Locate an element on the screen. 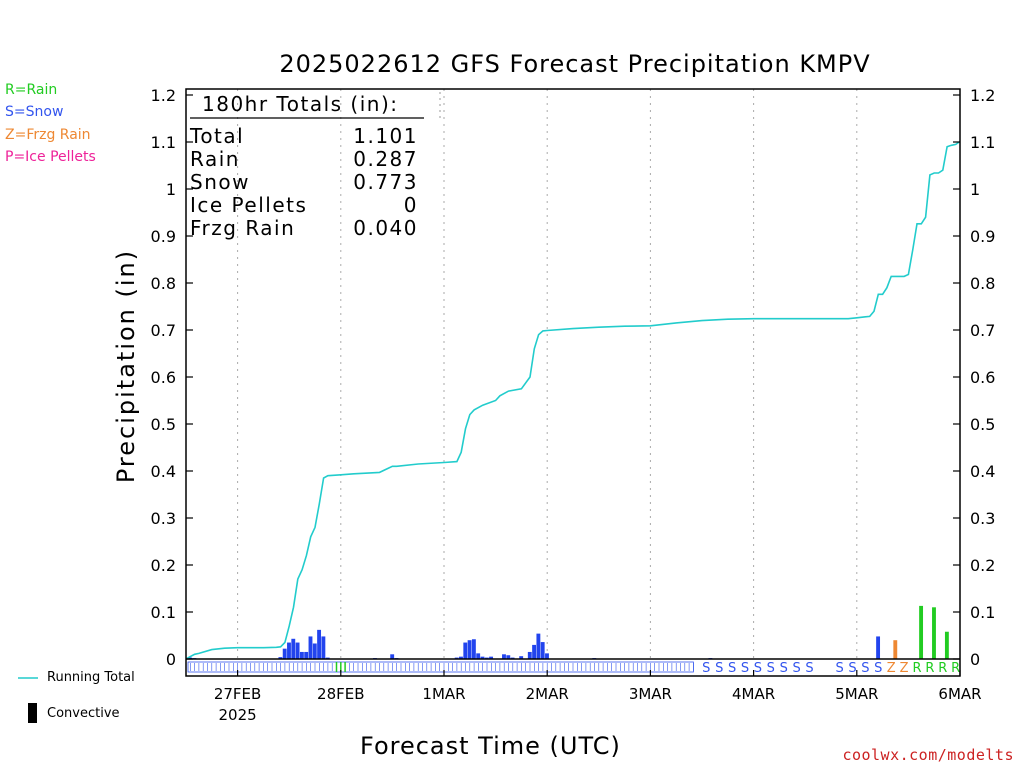 The image size is (1024, 768). ptype-letter-16: R is located at coordinates (929, 668).